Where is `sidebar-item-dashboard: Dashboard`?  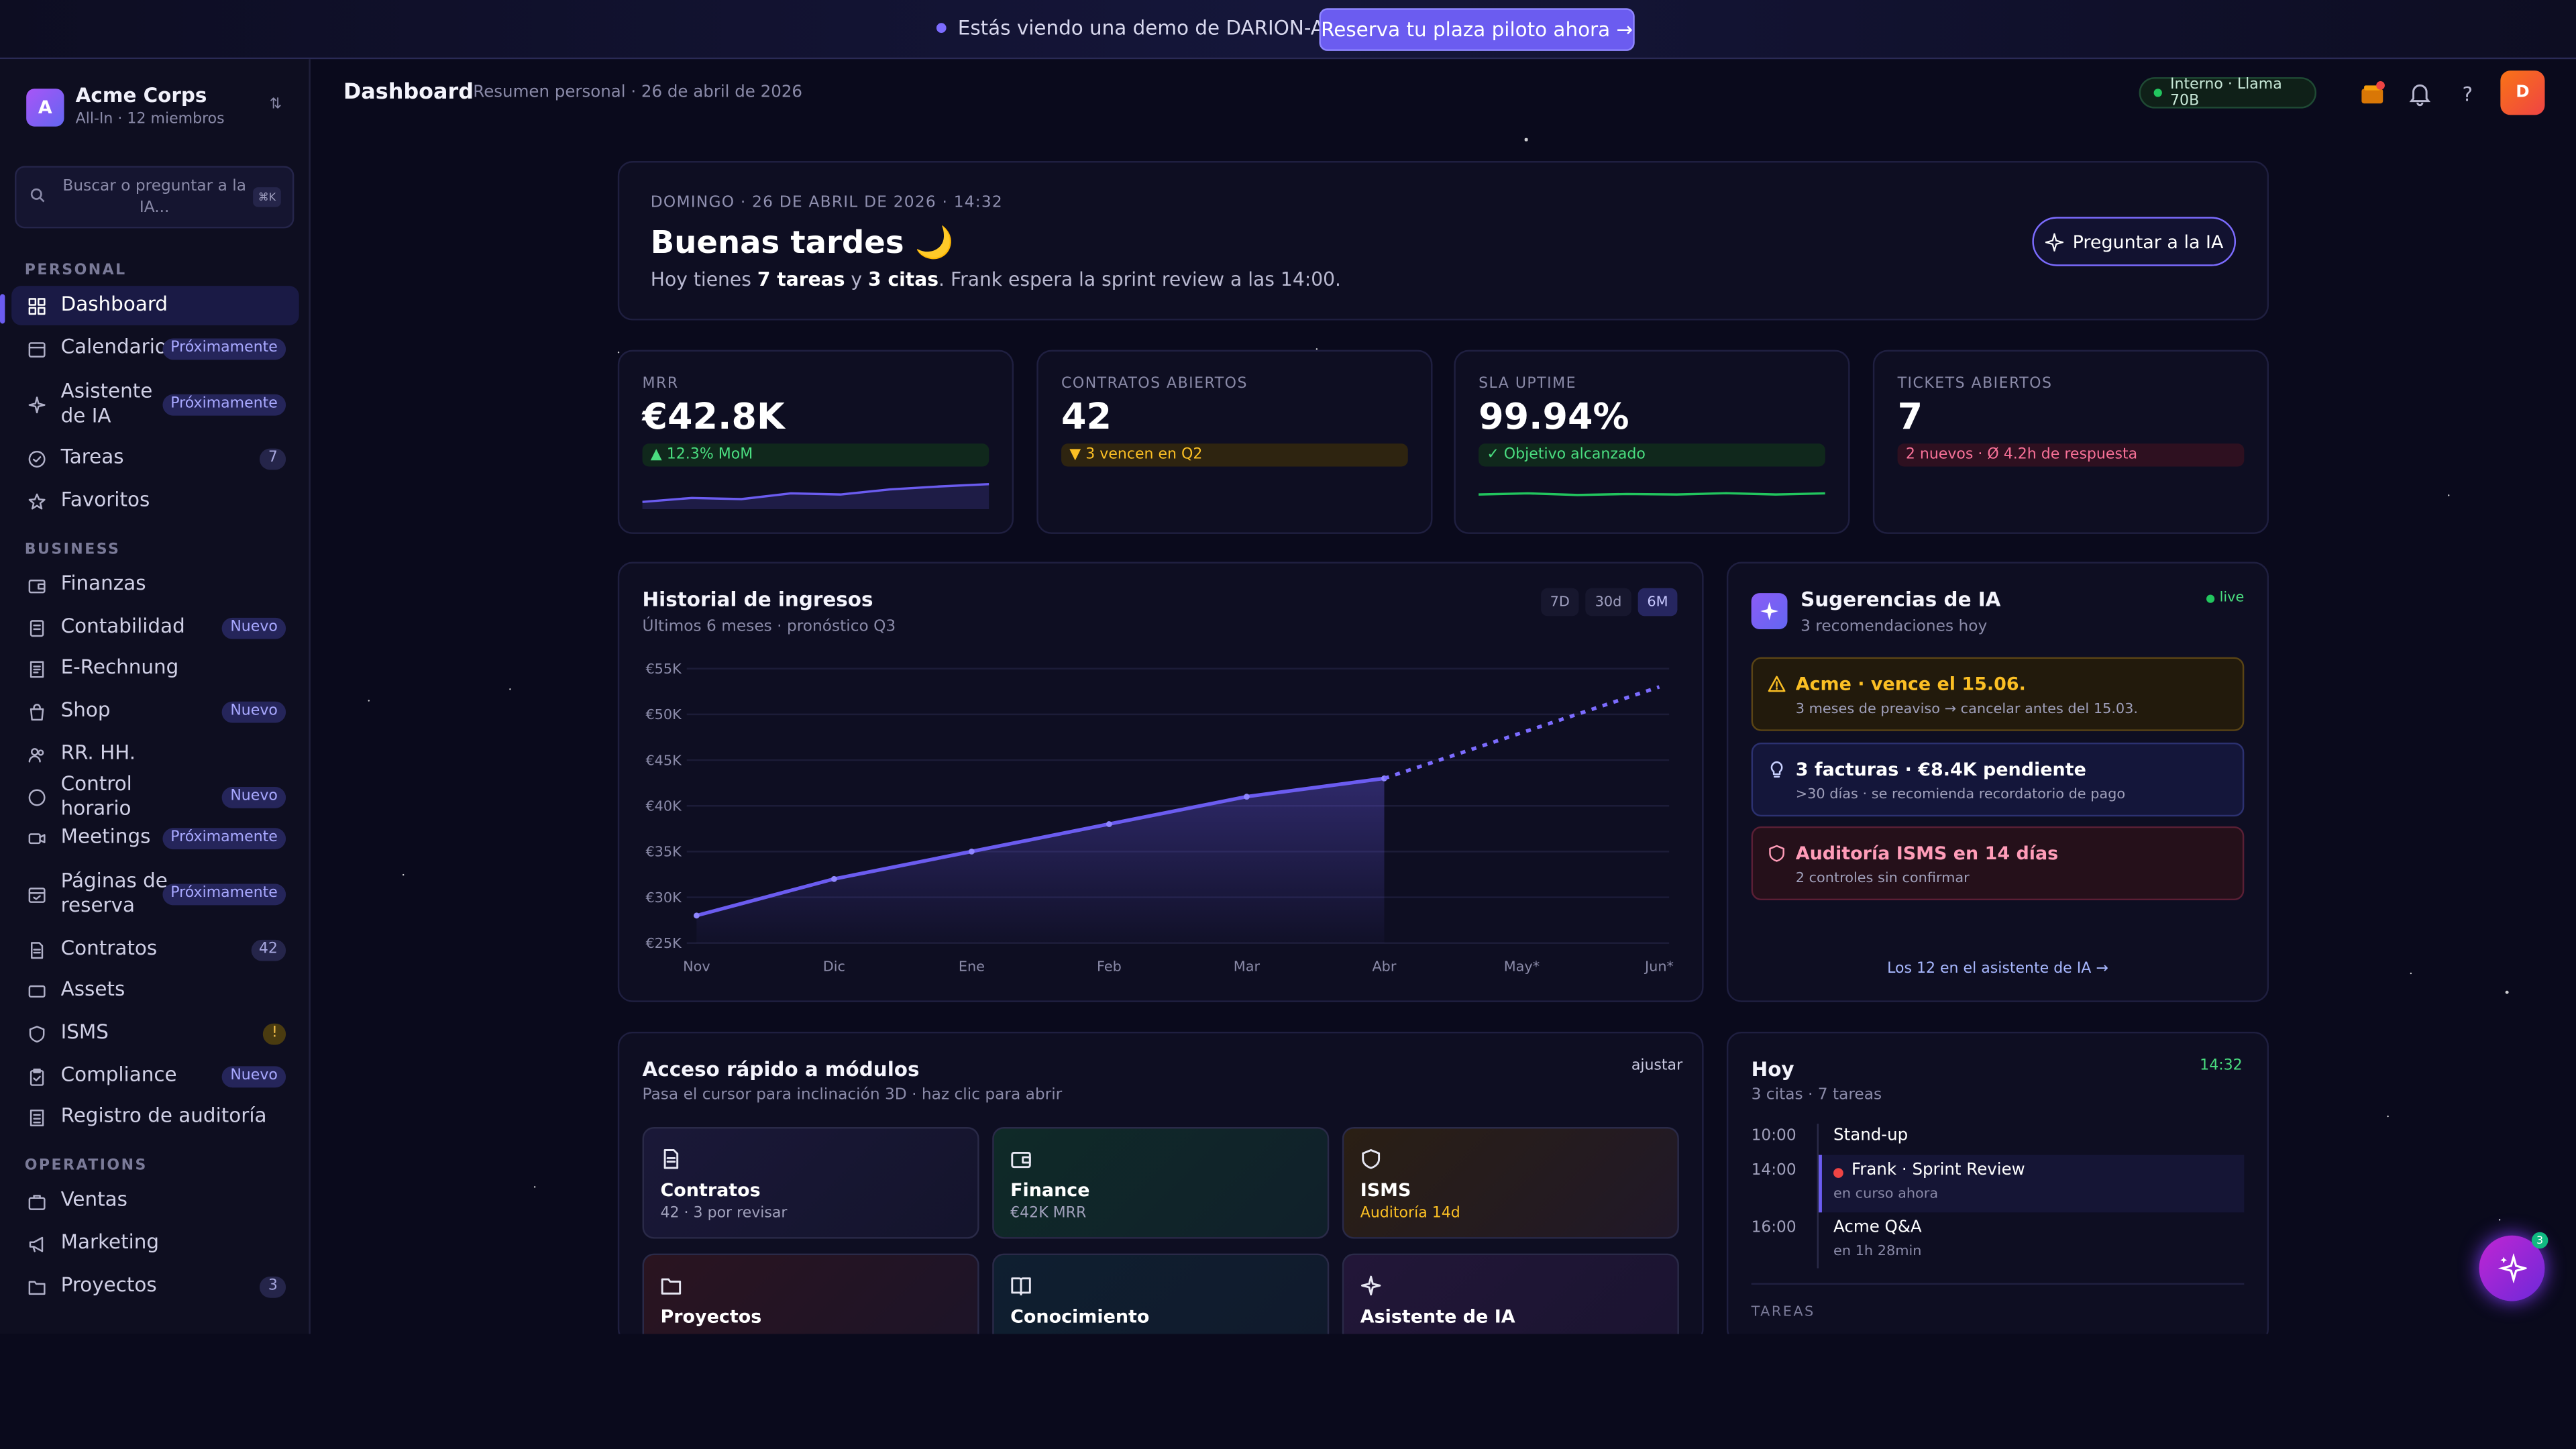
sidebar-item-dashboard: Dashboard is located at coordinates (155, 305).